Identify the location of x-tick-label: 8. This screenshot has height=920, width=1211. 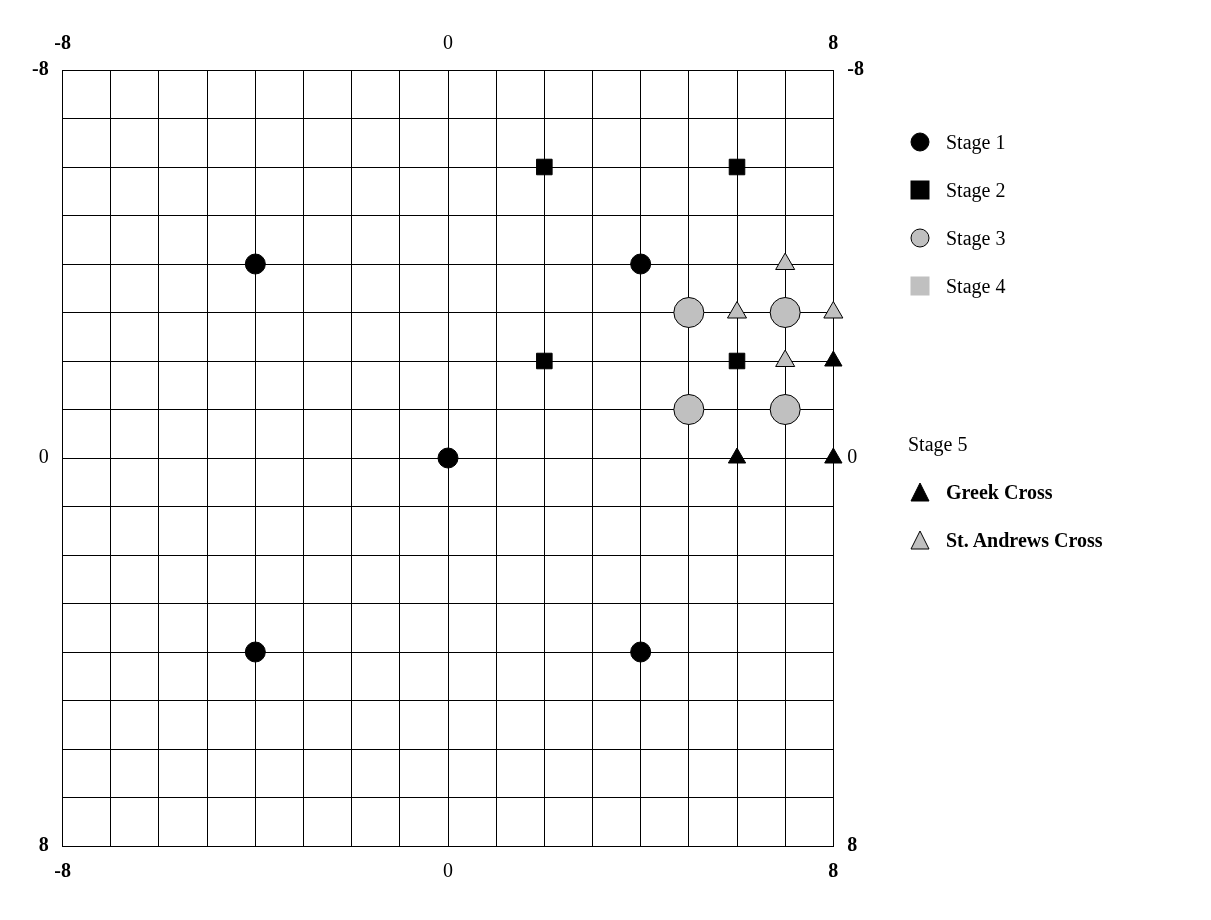
(833, 870).